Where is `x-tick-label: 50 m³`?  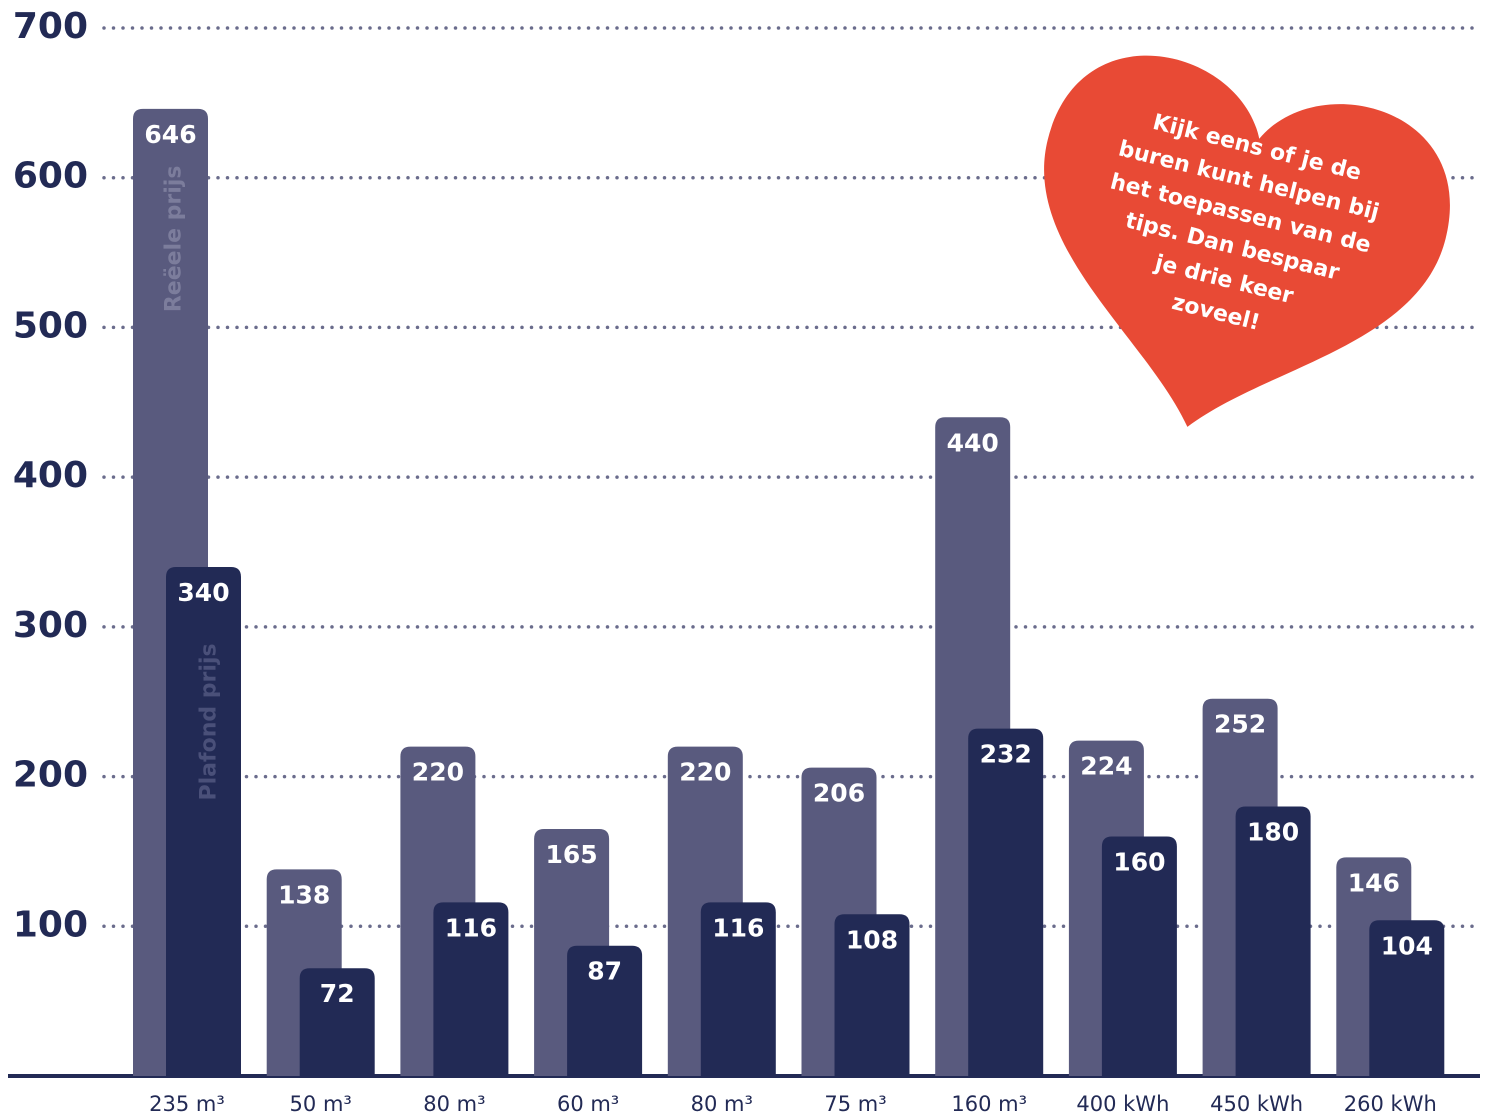 x-tick-label: 50 m³ is located at coordinates (321, 1104).